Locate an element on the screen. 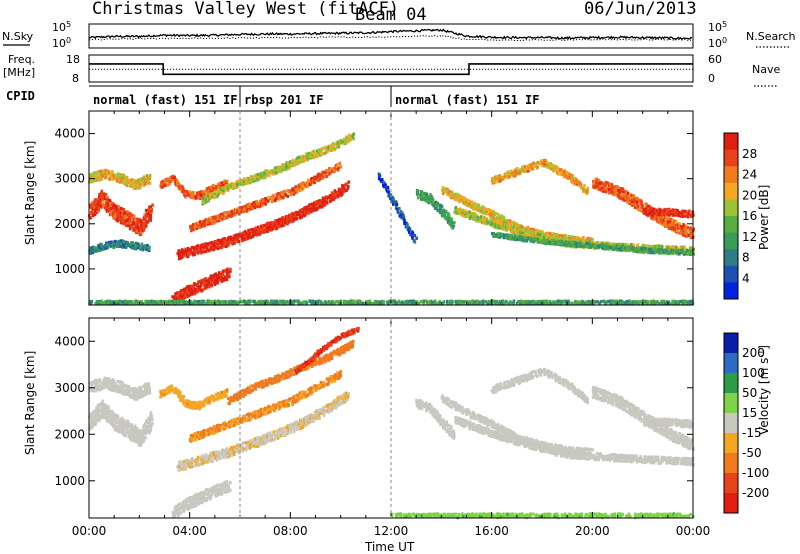 This screenshot has height=554, width=800. nave-right-tick-top: 60 is located at coordinates (715, 59).